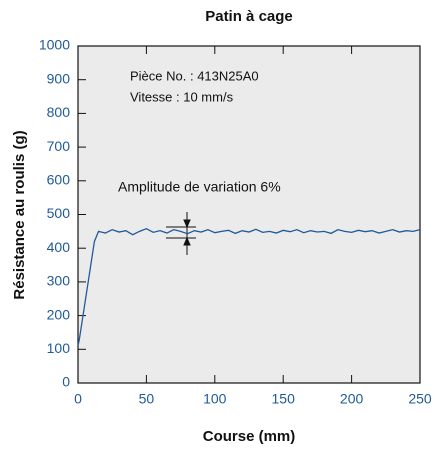 This screenshot has height=453, width=435. Describe the element at coordinates (352, 399) in the screenshot. I see `x-tick-label: 200` at that location.